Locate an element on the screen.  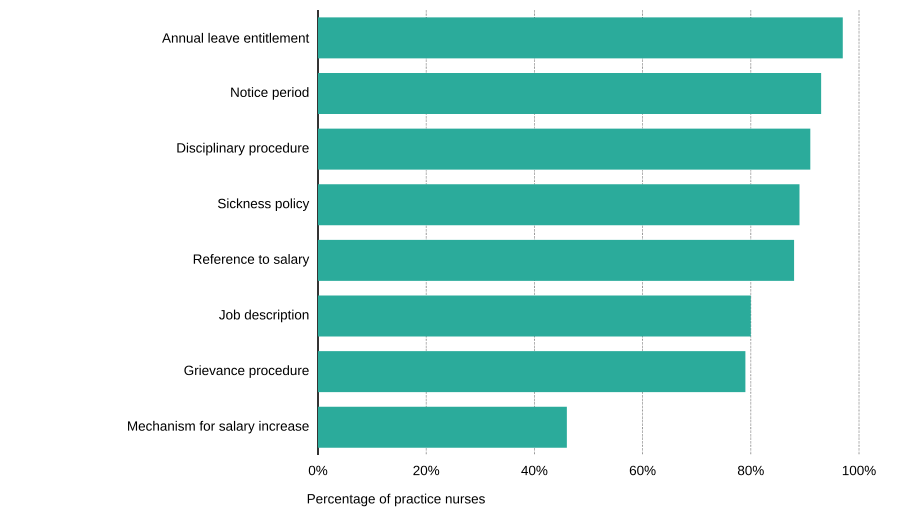
x-tick-label: 40% is located at coordinates (534, 471).